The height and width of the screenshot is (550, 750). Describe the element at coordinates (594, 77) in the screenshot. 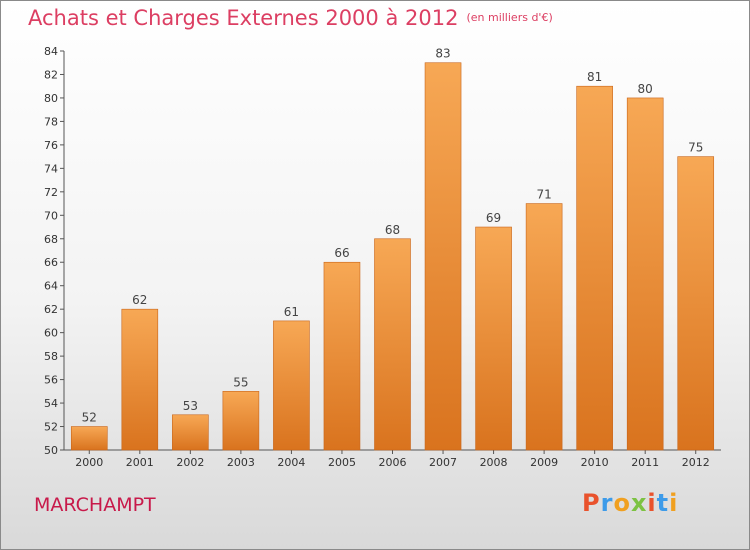

I see `data-label: 81` at that location.